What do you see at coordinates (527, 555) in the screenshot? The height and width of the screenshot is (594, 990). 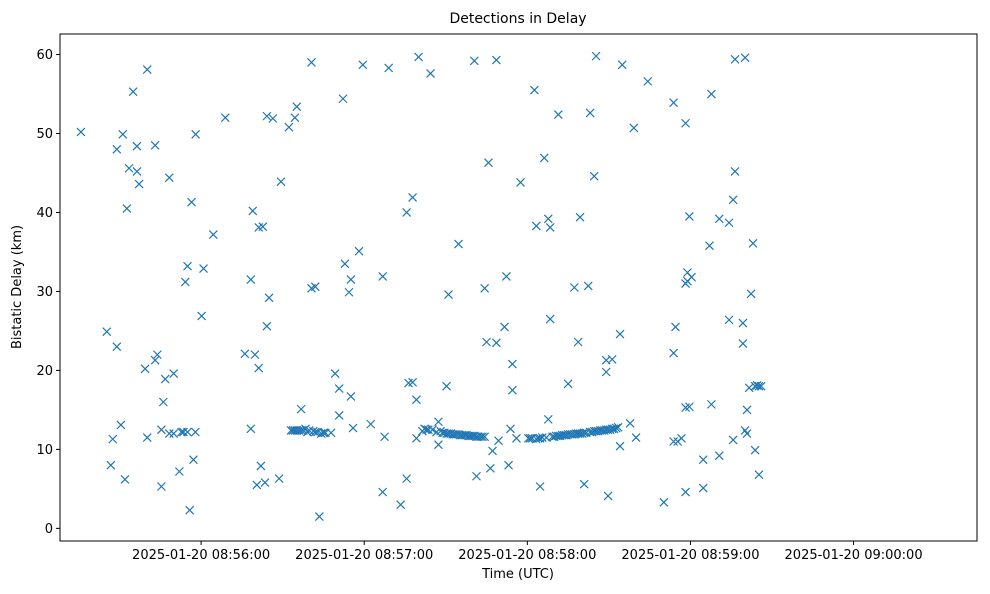 I see `x-tick-label: 2025-01-20 08:58:00` at bounding box center [527, 555].